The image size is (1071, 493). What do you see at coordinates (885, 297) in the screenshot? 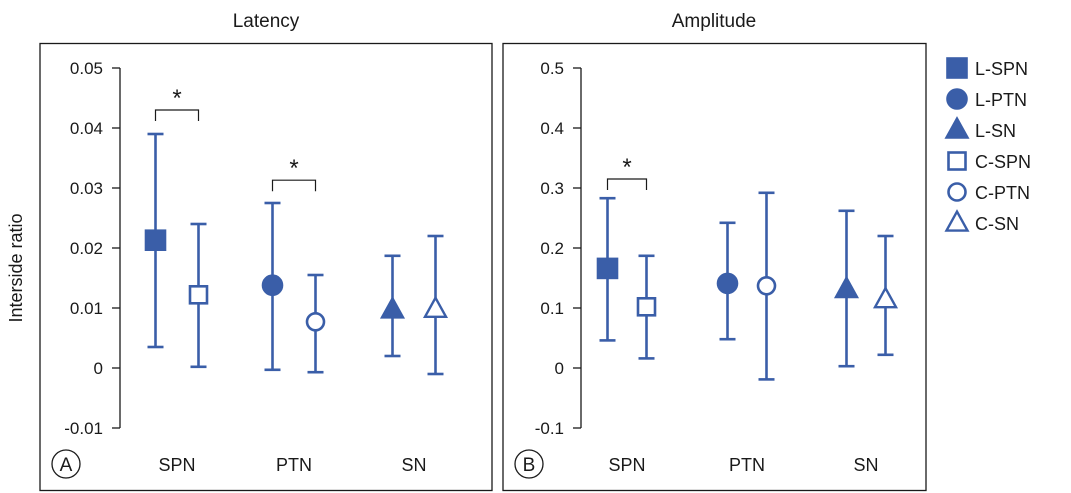
I see `marker-b-c-sn` at bounding box center [885, 297].